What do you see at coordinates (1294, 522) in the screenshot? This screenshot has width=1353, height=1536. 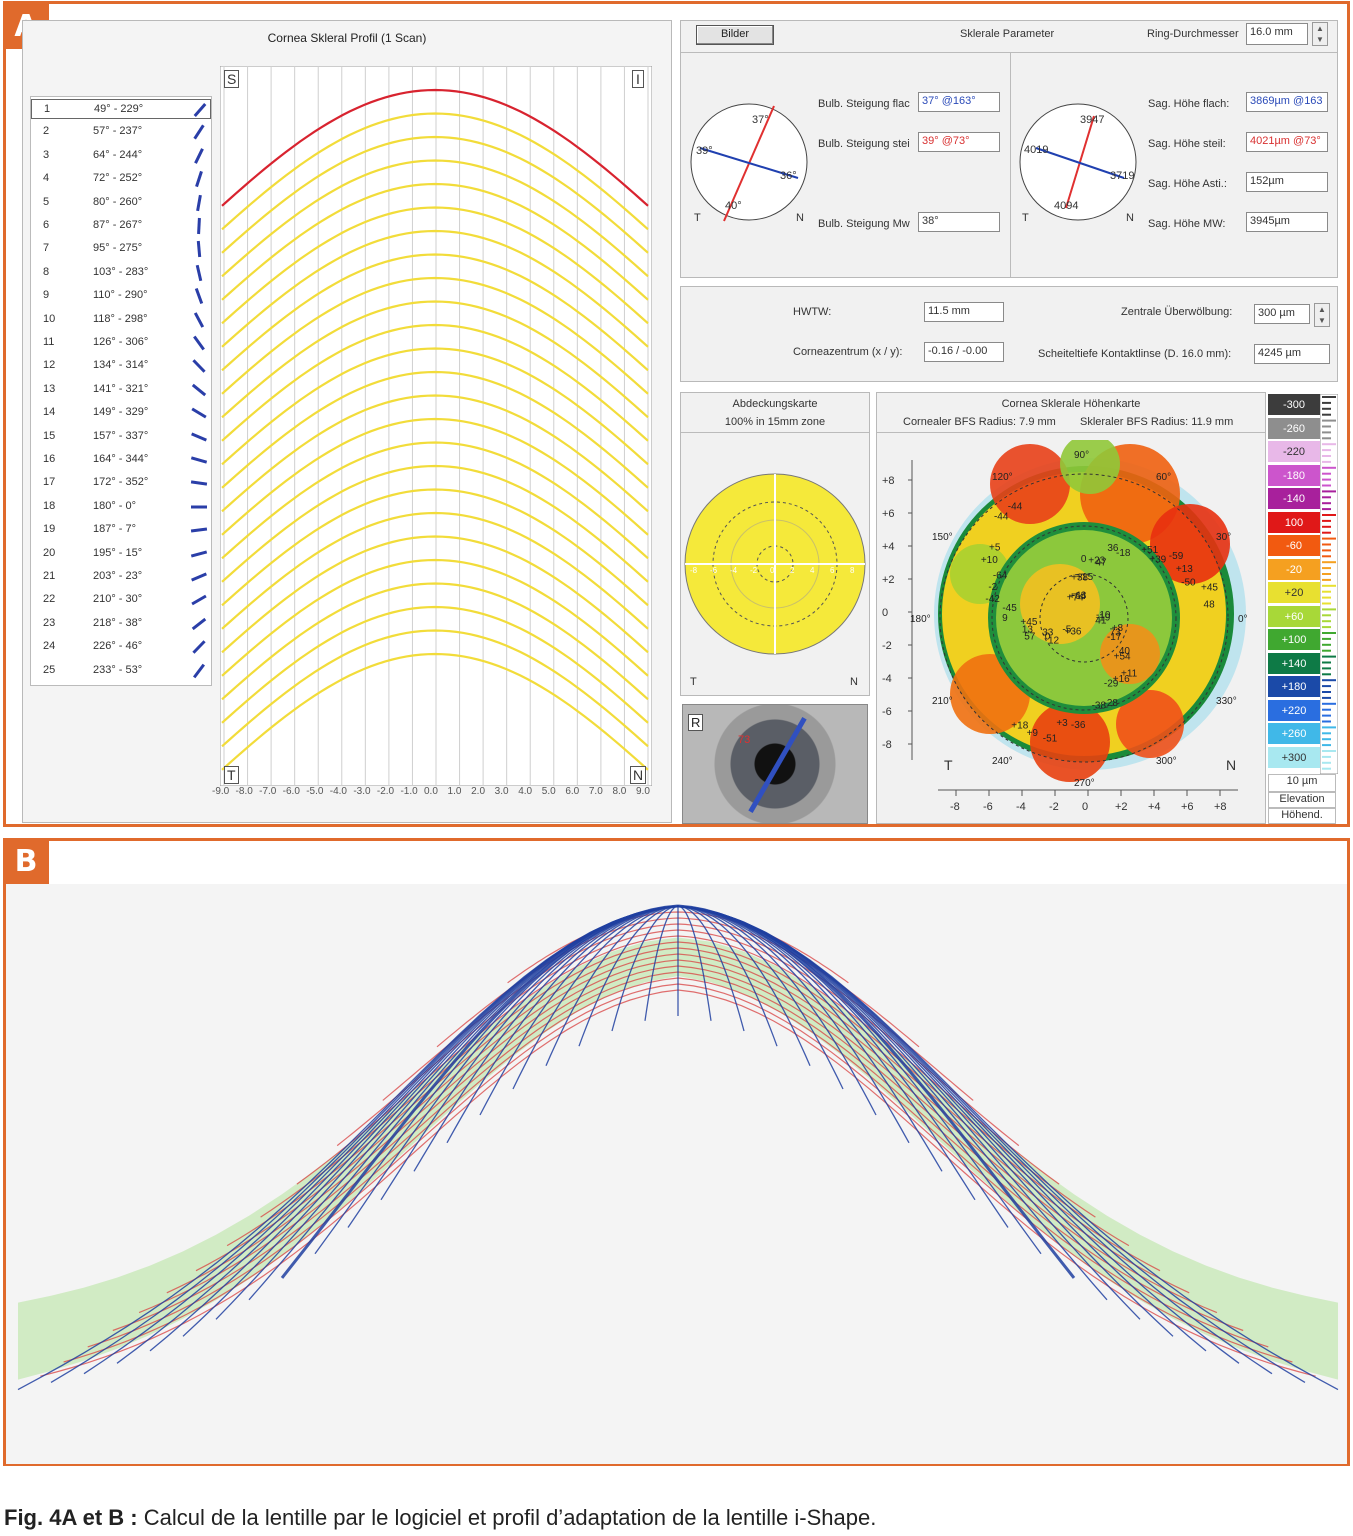 I see `legend-swatch: 100` at bounding box center [1294, 522].